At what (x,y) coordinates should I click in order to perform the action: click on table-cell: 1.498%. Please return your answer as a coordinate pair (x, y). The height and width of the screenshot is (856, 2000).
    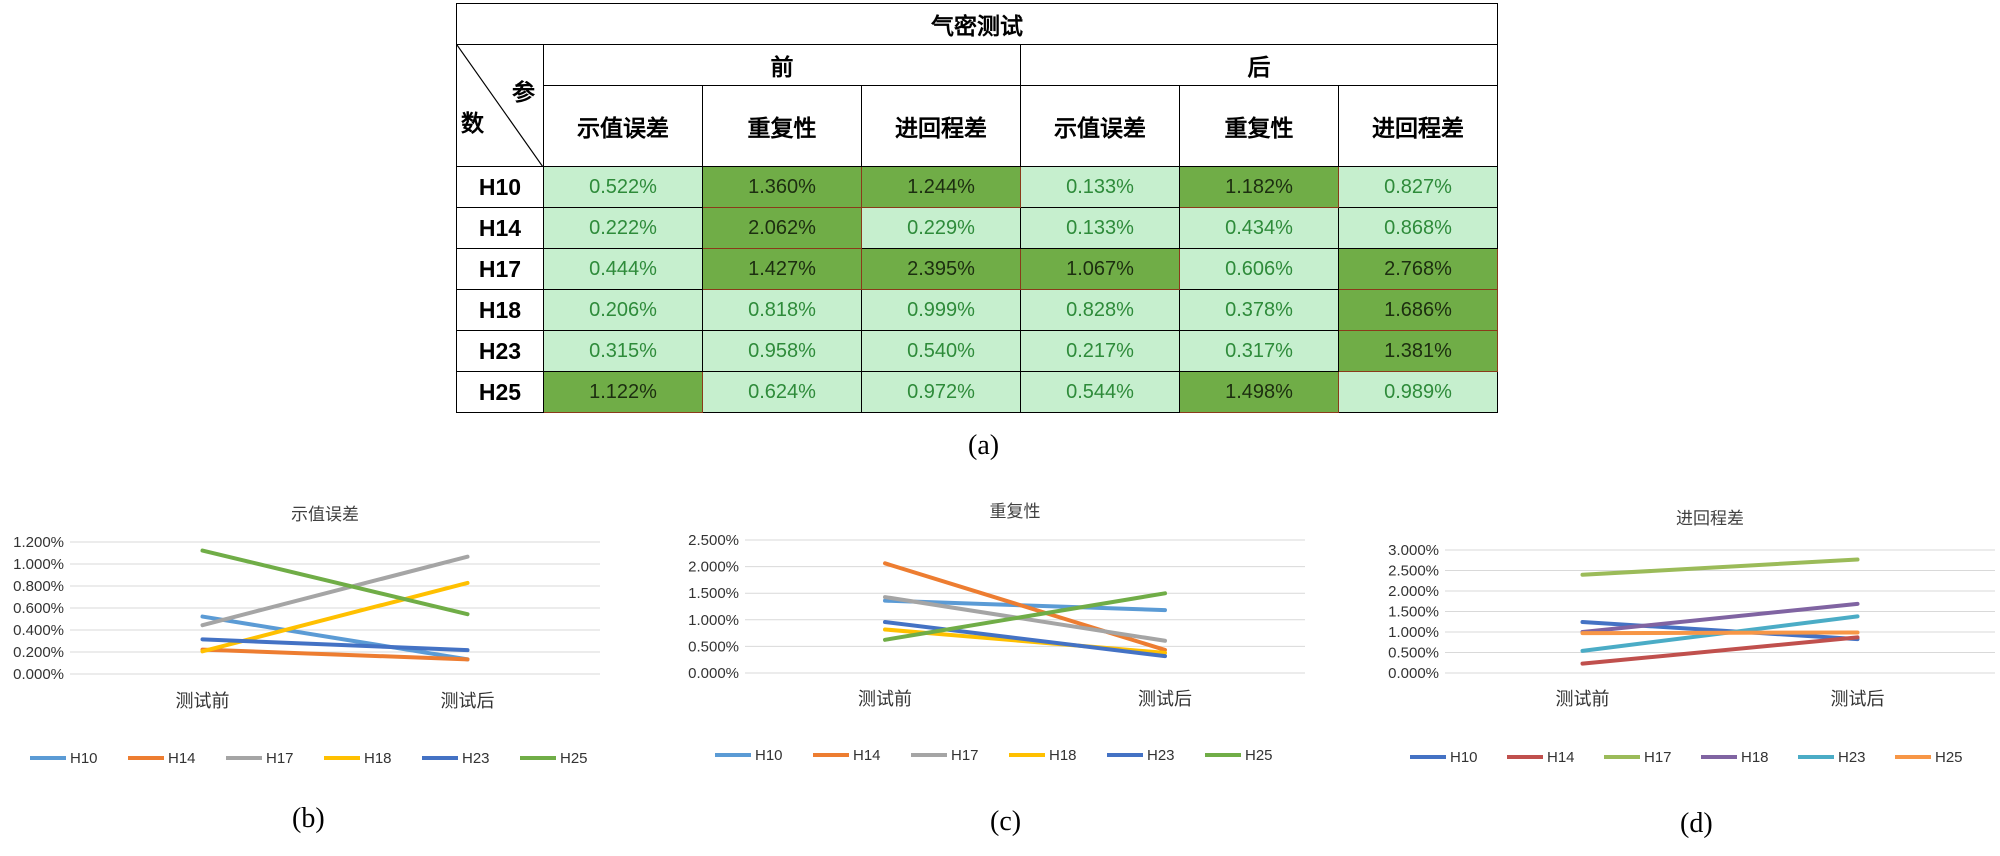
    Looking at the image, I should click on (1259, 392).